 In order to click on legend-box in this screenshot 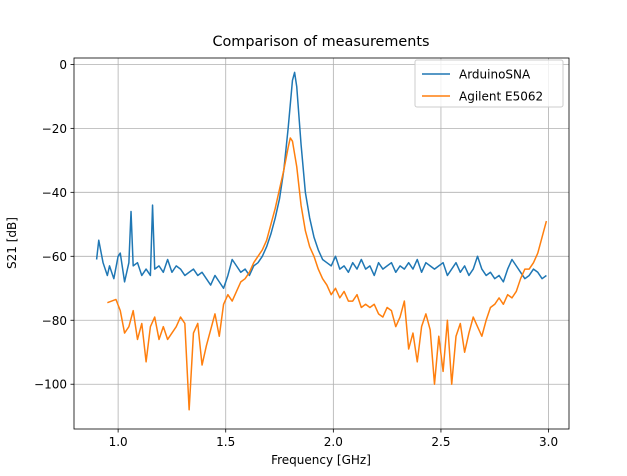, I will do `click(489, 83)`.